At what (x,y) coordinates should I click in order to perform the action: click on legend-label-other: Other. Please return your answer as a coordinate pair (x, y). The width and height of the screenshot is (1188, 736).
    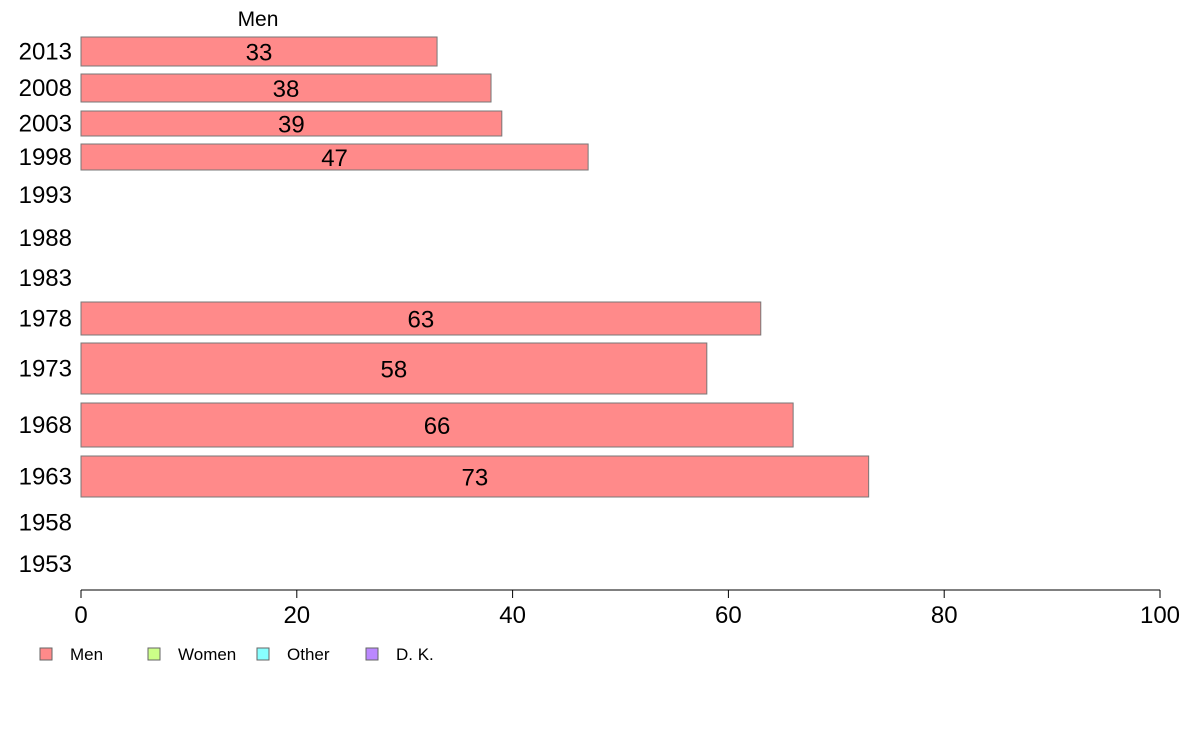
    Looking at the image, I should click on (308, 654).